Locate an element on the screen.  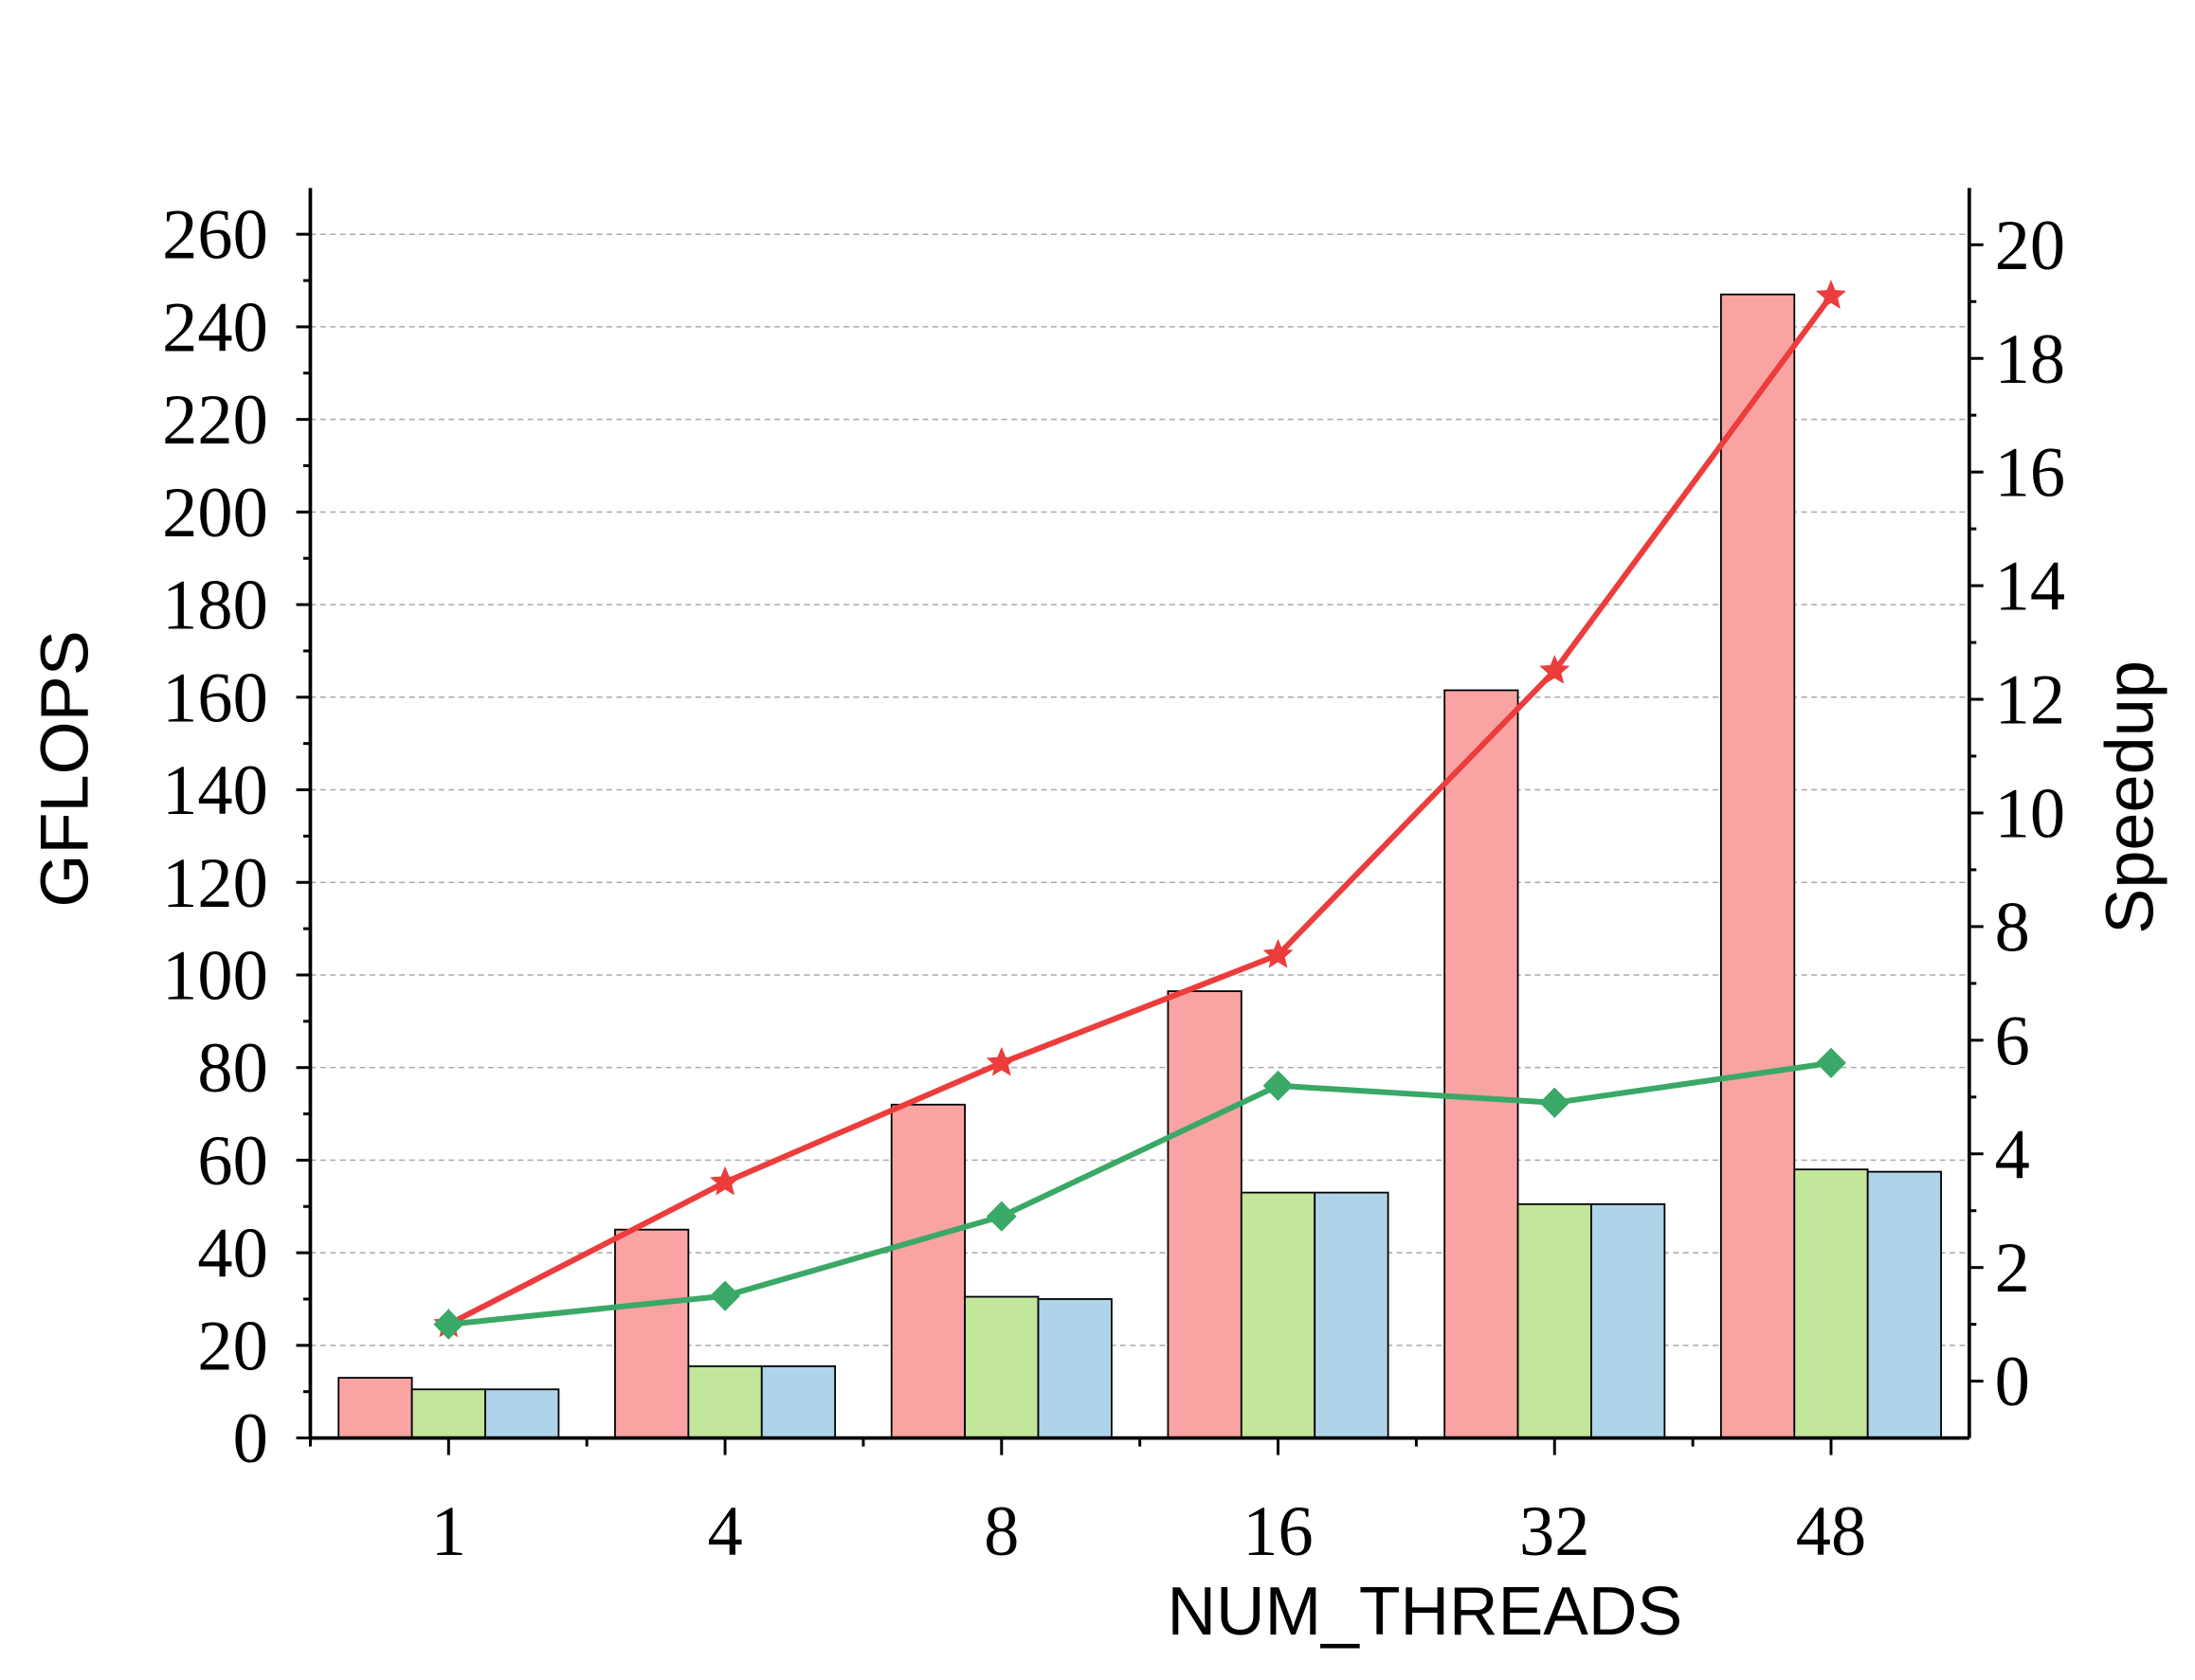
y-tick-label: 0 is located at coordinates (250, 1439).